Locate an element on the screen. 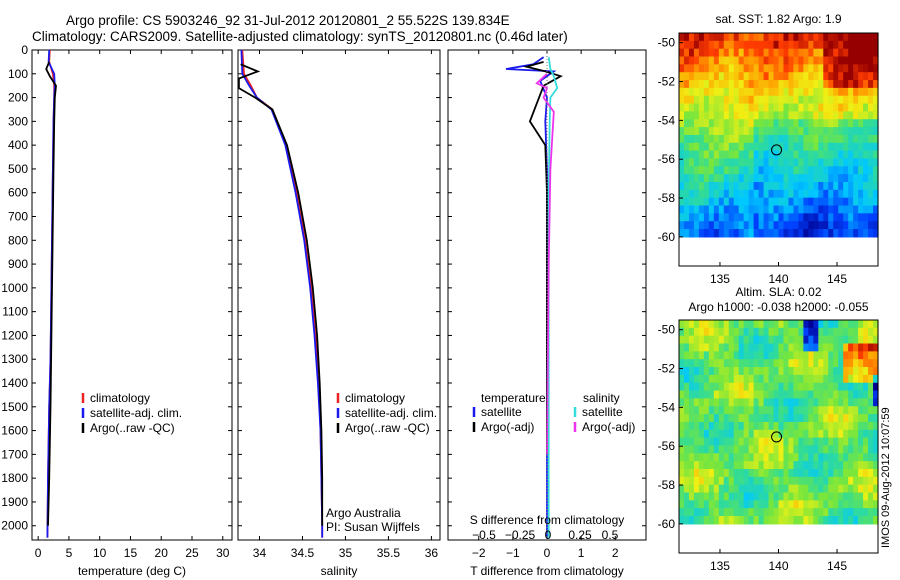 Image resolution: width=900 pixels, height=580 pixels. sst-map-title: sat. SST: 1.82 Argo: 1.9 is located at coordinates (778, 19).